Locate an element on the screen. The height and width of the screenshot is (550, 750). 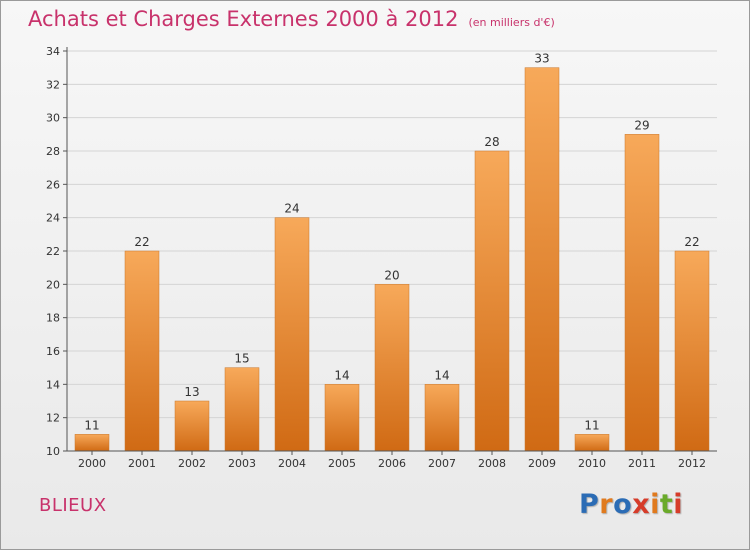
bar-2011 is located at coordinates (642, 293).